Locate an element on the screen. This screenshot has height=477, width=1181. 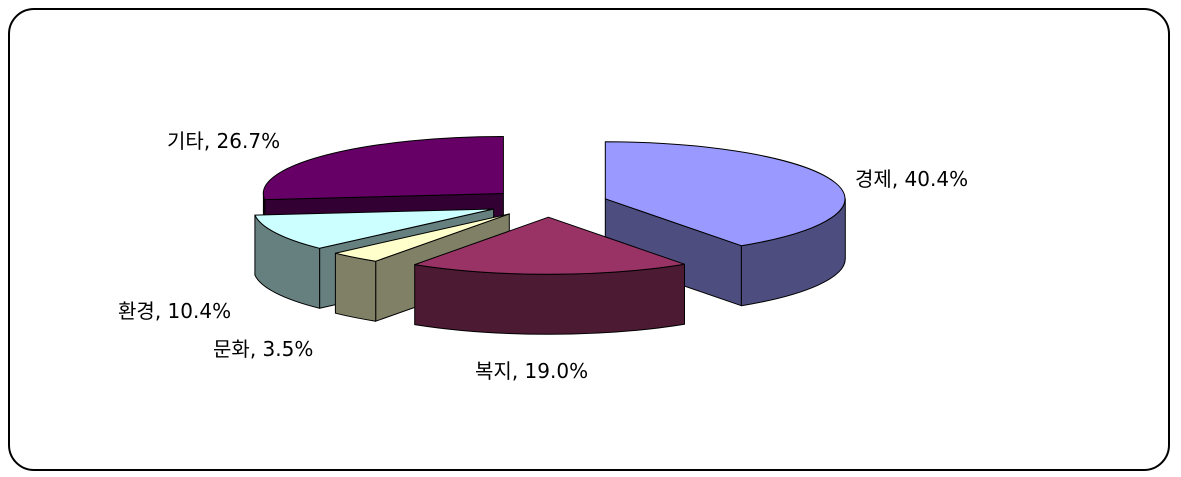
data-label-category: 기타 is located at coordinates (185, 141).